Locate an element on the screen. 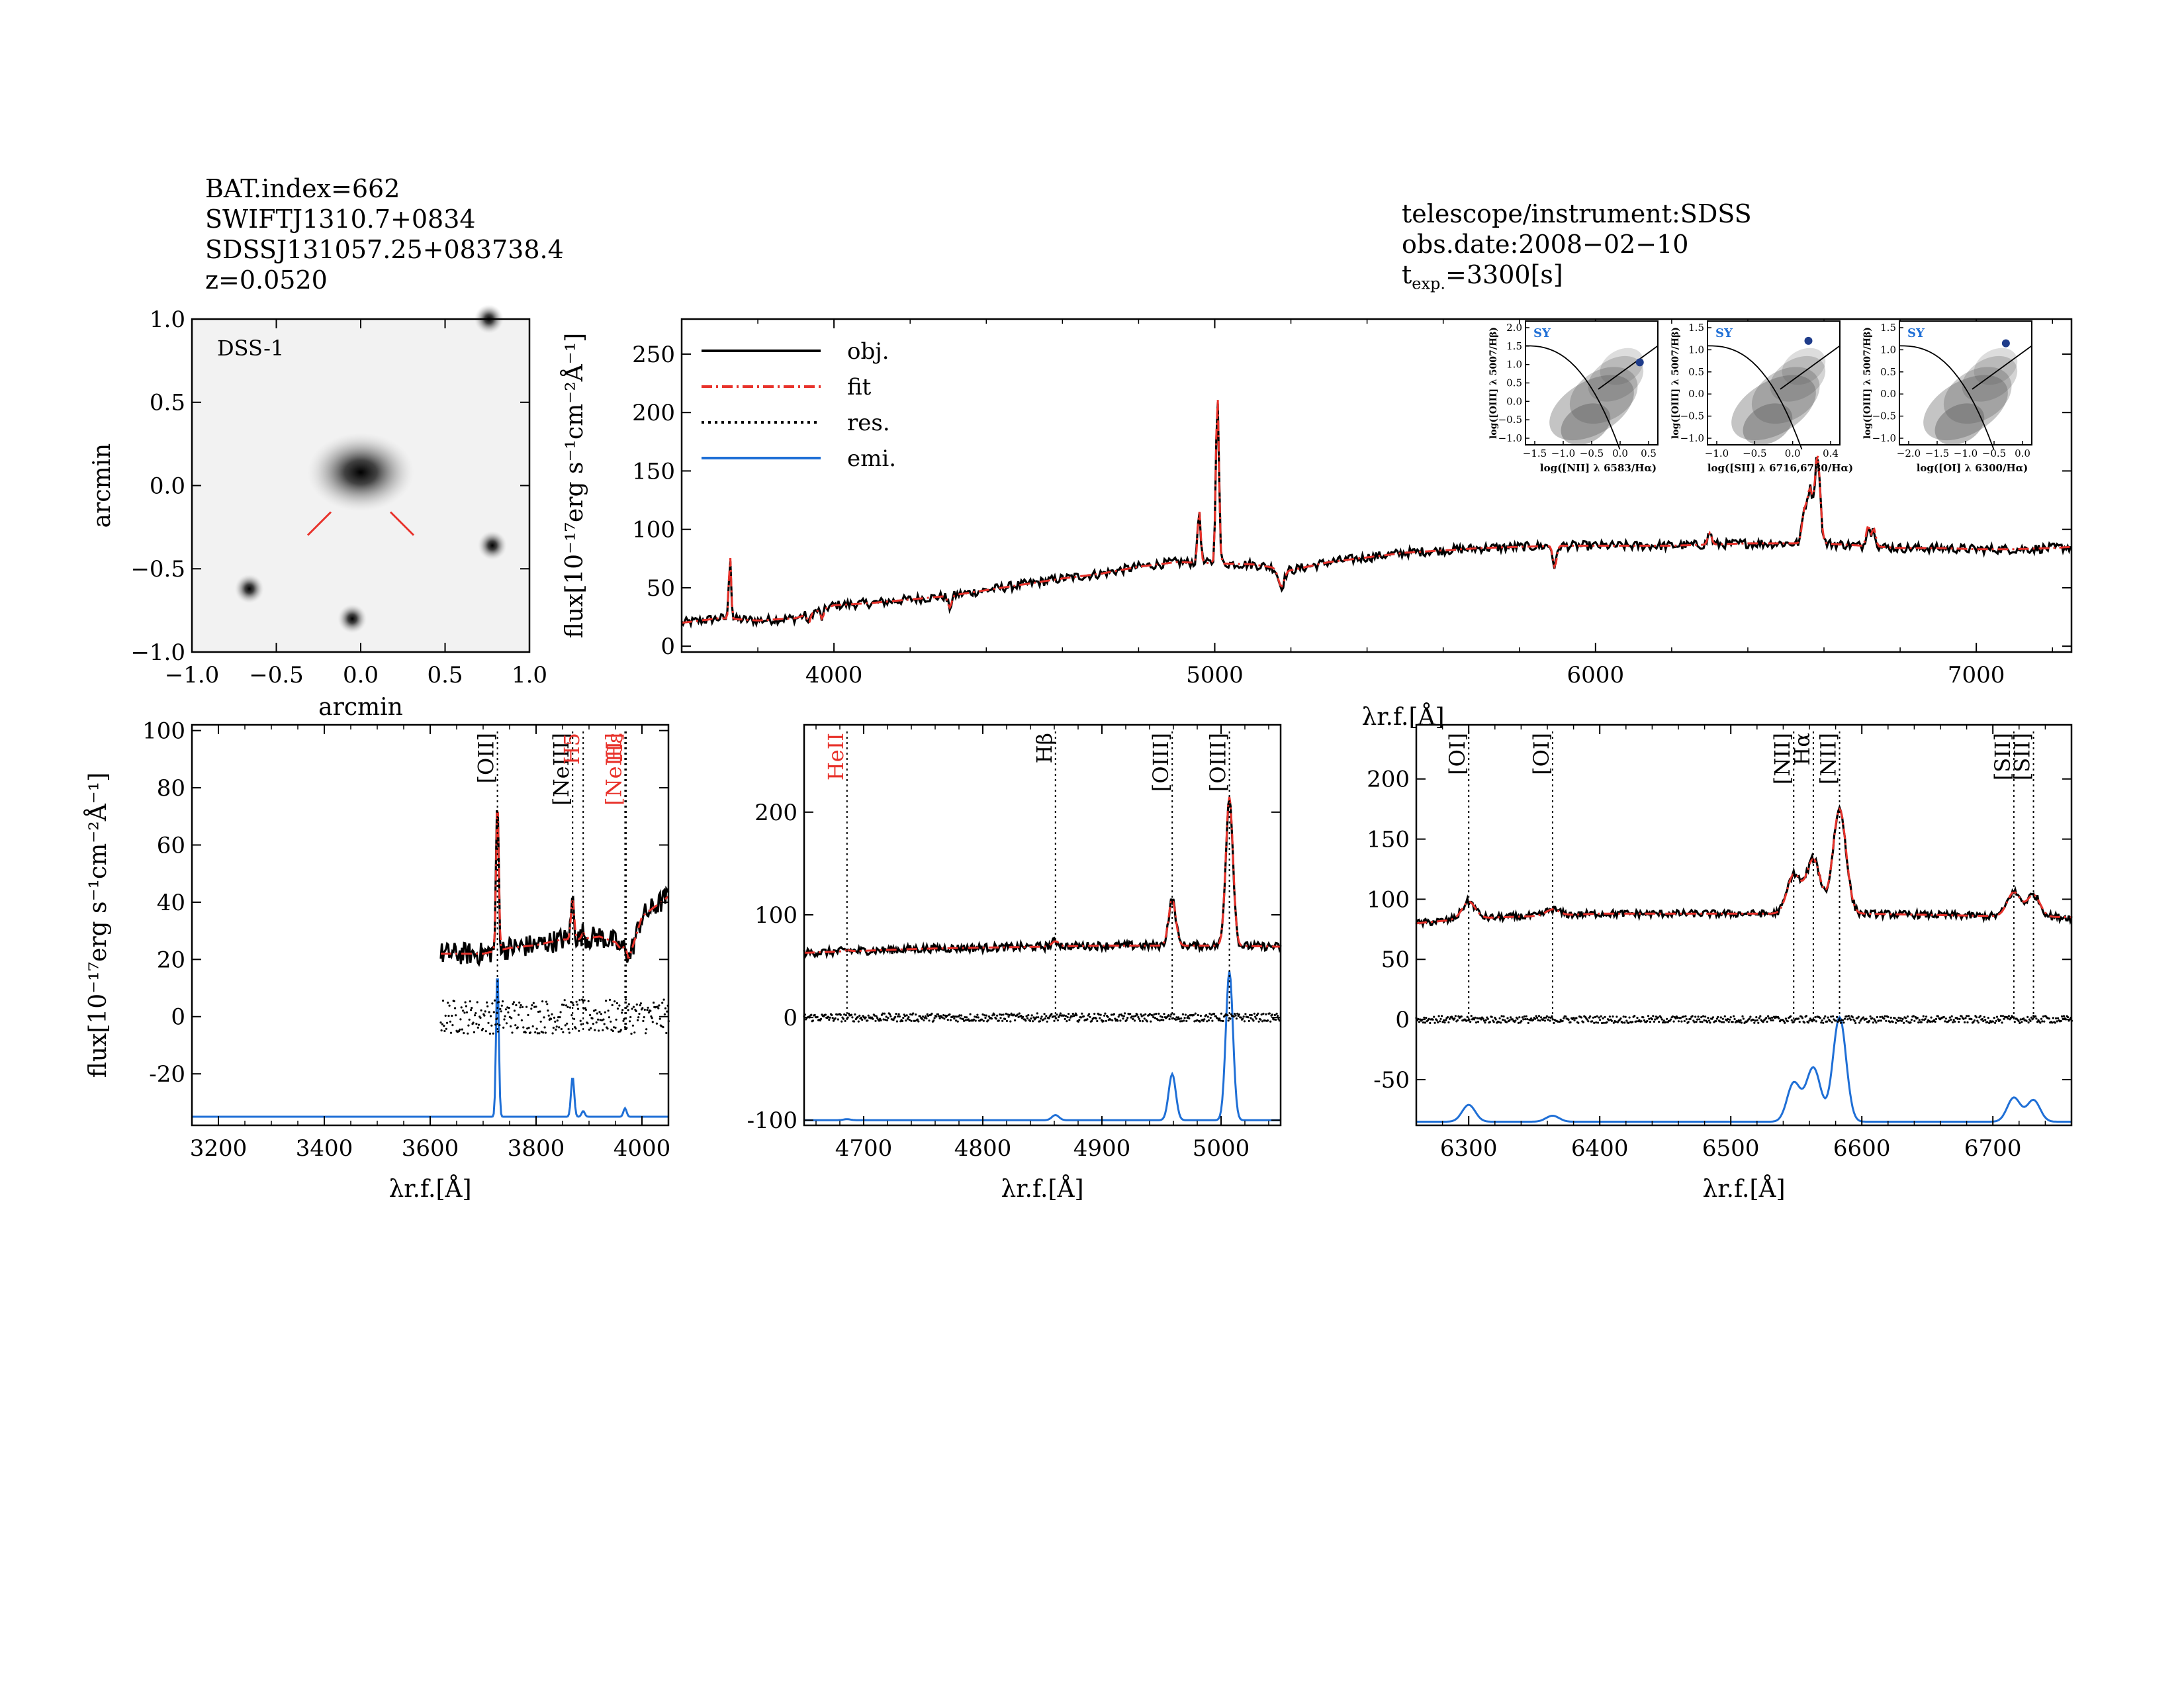 The height and width of the screenshot is (1688, 2184). bpt-nii-kewley-curve is located at coordinates (1573, 397).